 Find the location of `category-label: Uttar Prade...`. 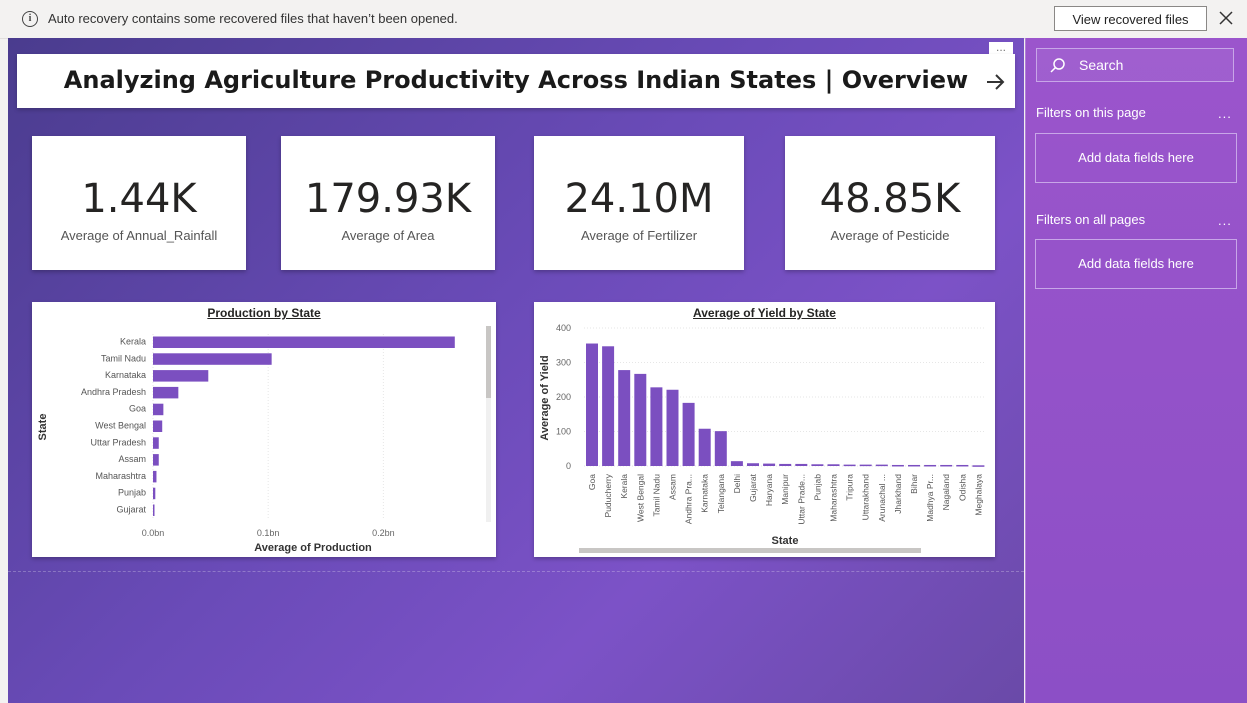

category-label: Uttar Prade... is located at coordinates (801, 499).